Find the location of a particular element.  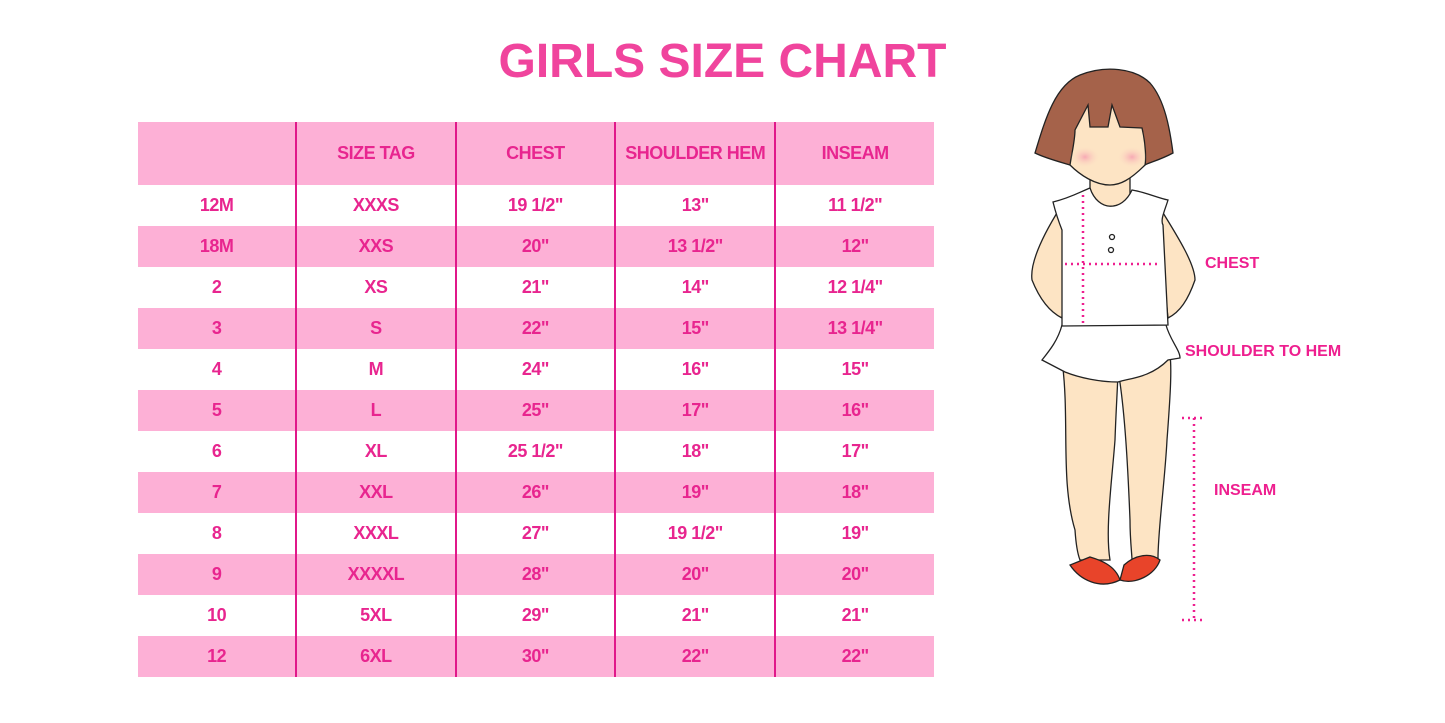

table-row: 3 S 22" 15" 13 1/4" is located at coordinates (536, 328).